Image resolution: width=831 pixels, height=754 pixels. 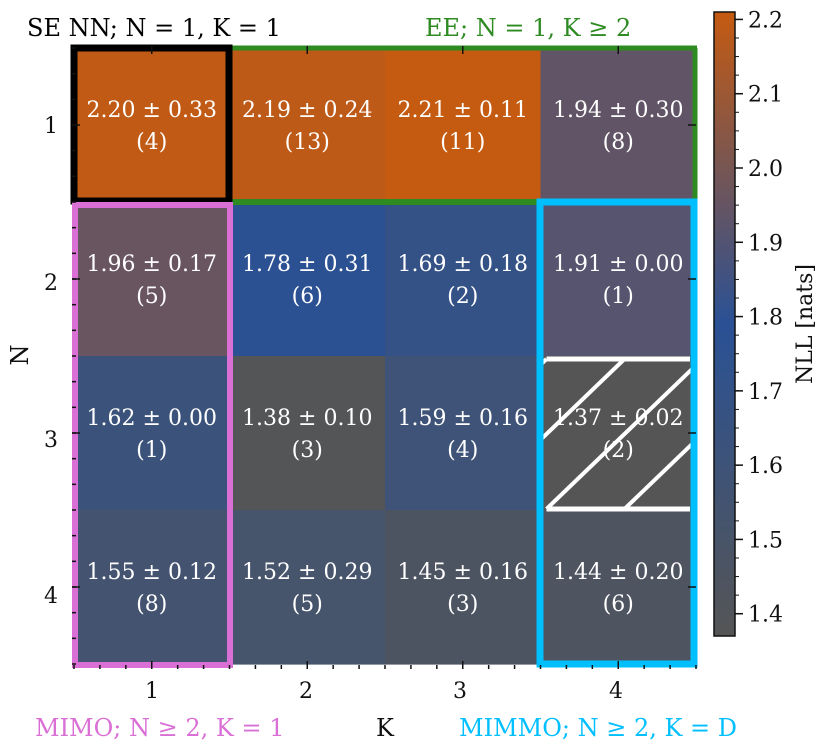 What do you see at coordinates (460, 691) in the screenshot?
I see `x-tick-label: 3` at bounding box center [460, 691].